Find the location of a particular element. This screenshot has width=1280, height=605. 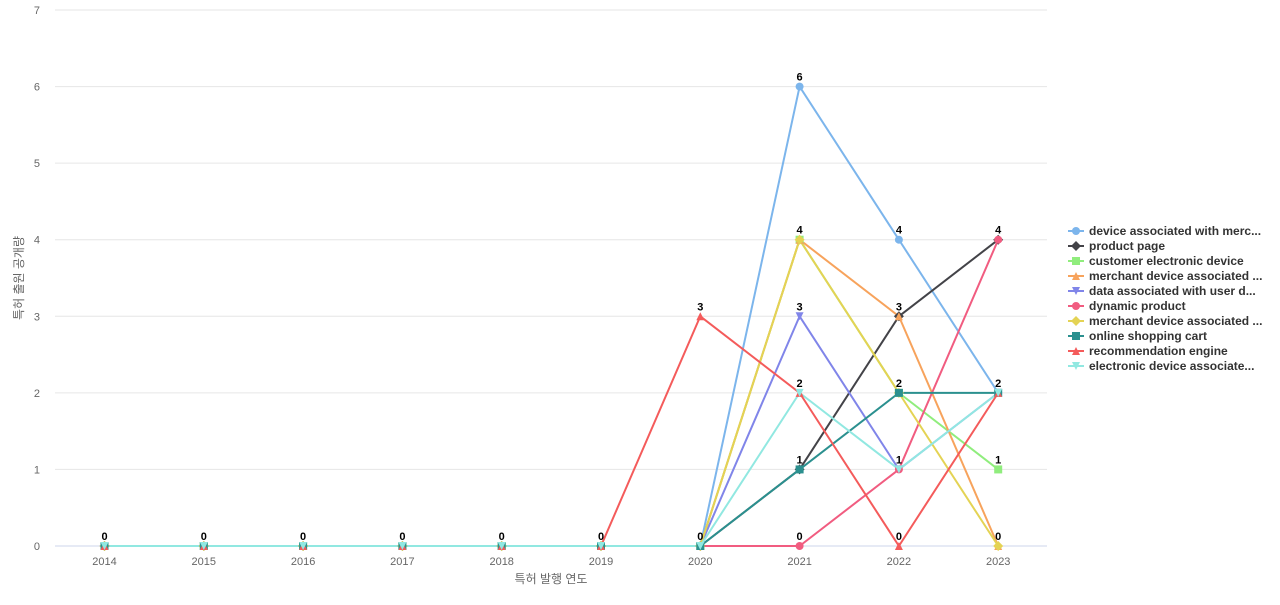

legend-item: recommendation engine is located at coordinates (1148, 351).